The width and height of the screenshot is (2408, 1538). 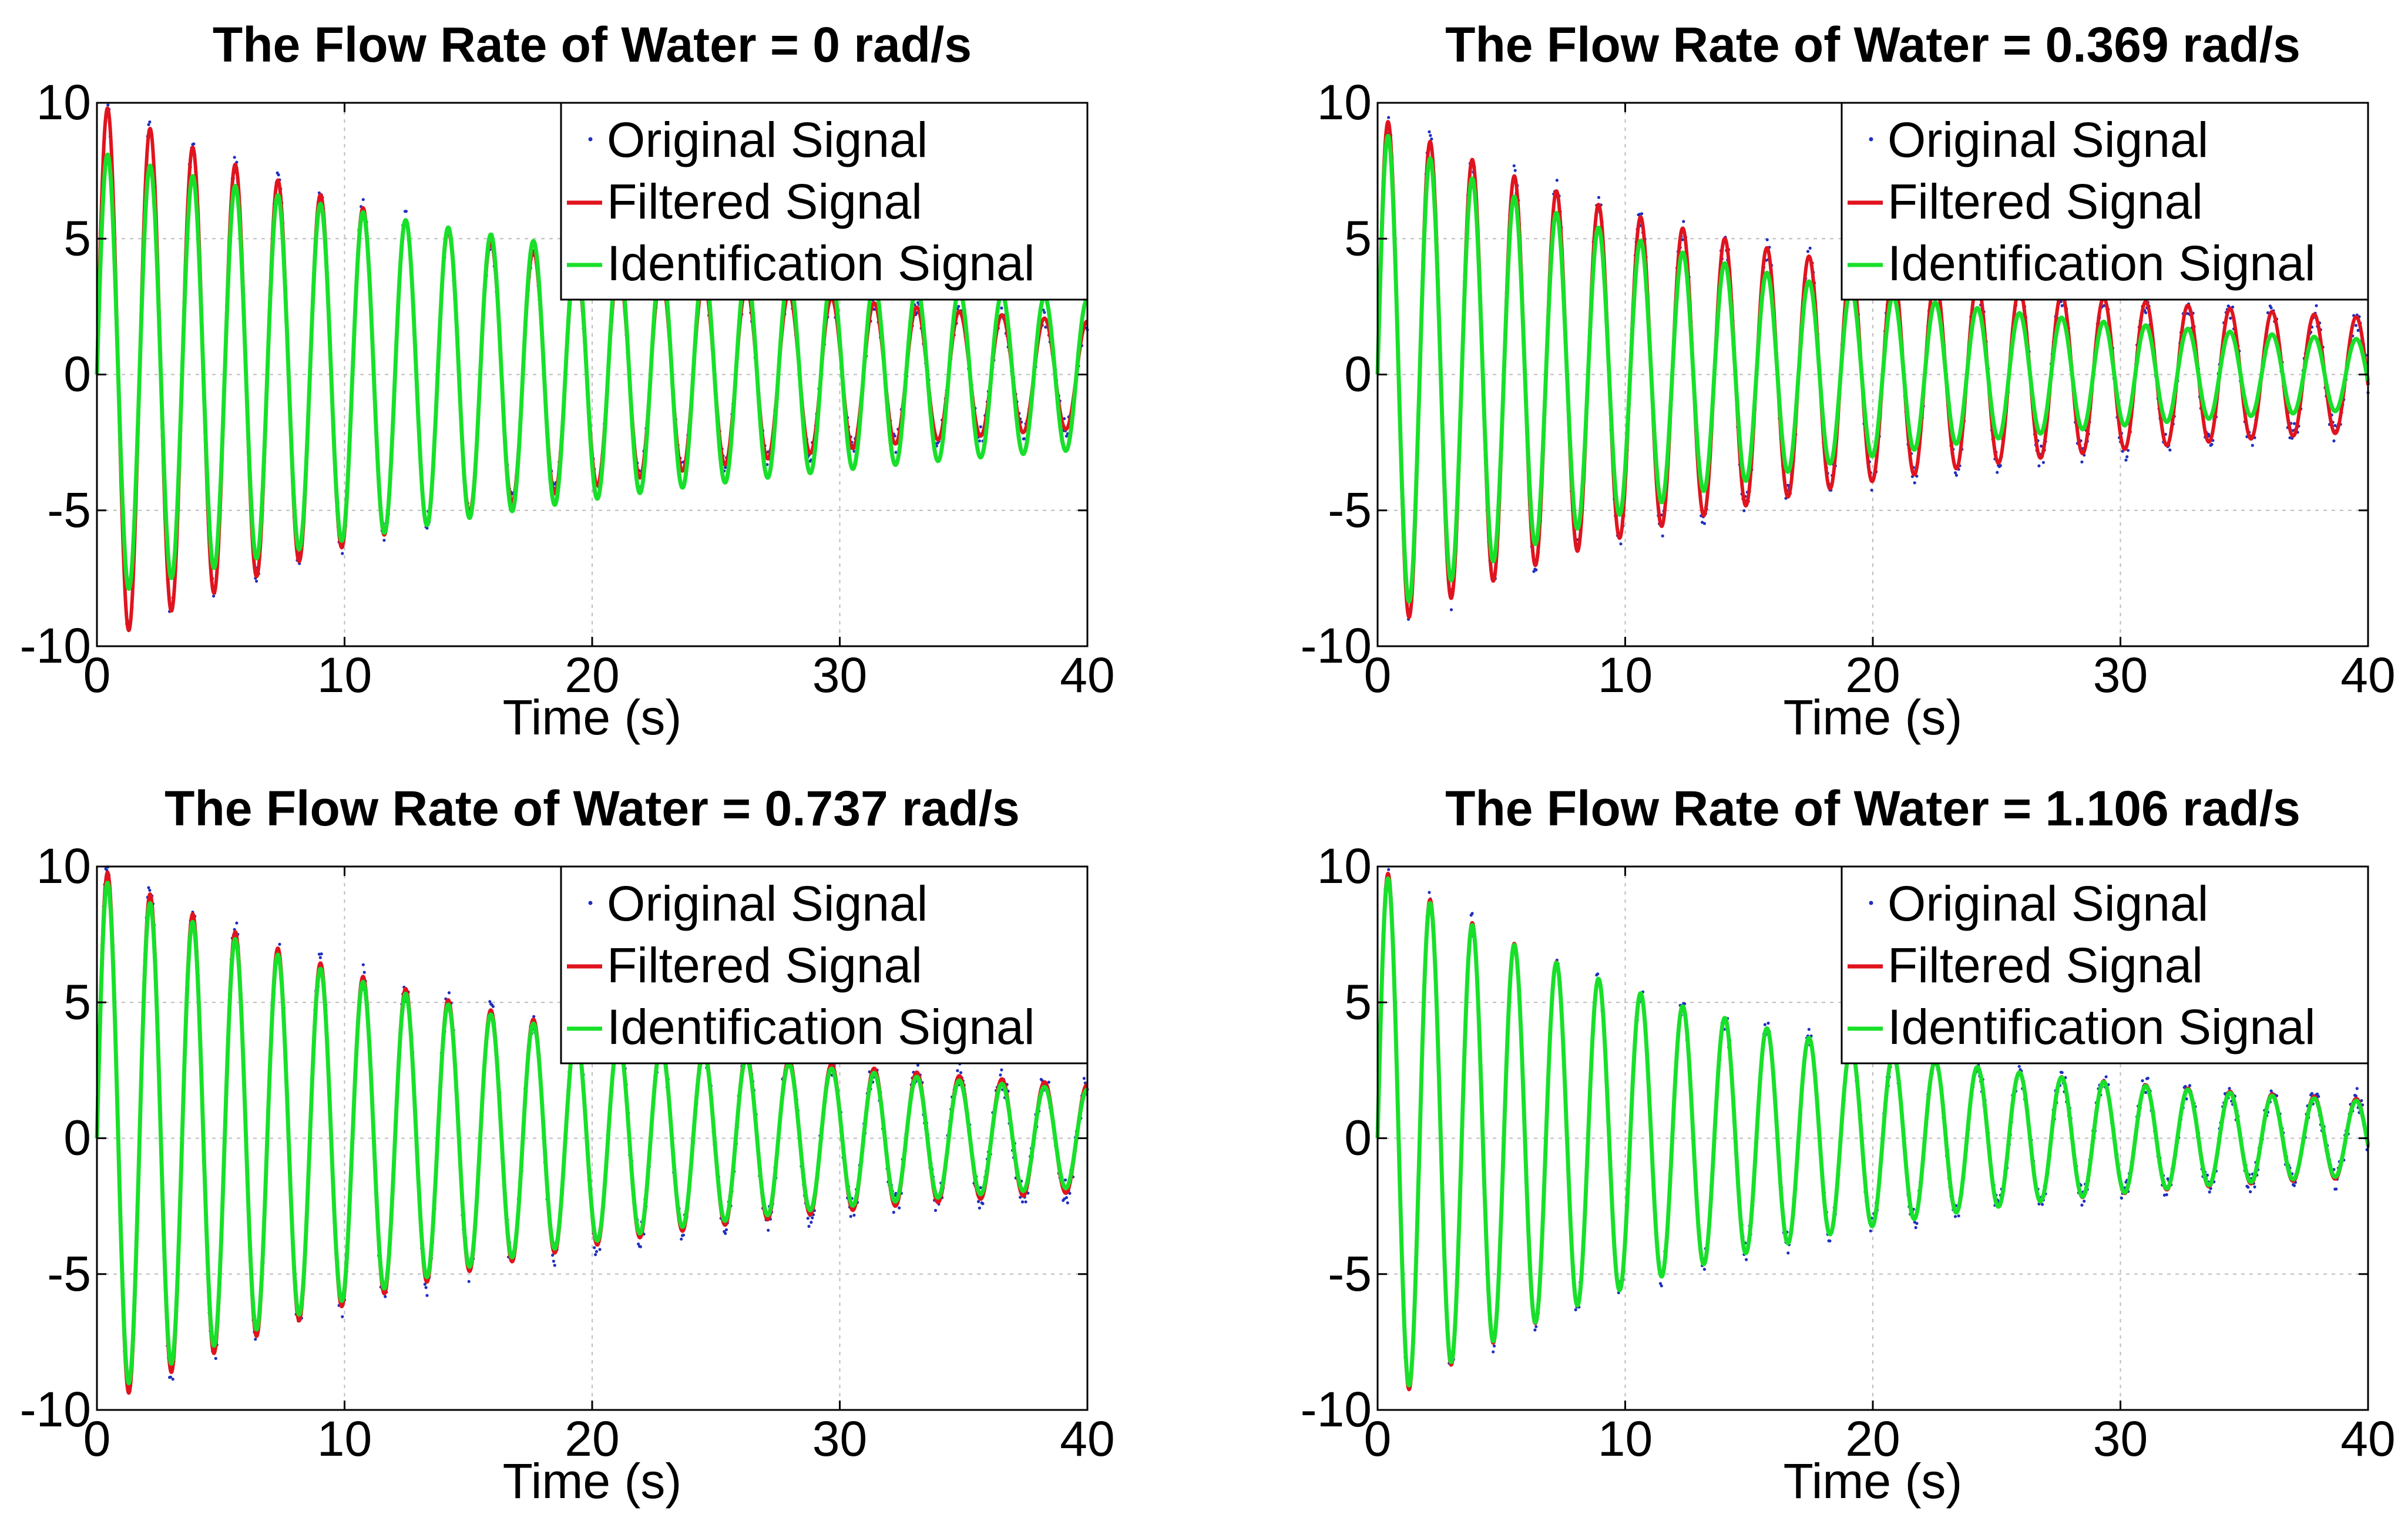 I want to click on y-tick-label: -10, so click(x=56, y=645).